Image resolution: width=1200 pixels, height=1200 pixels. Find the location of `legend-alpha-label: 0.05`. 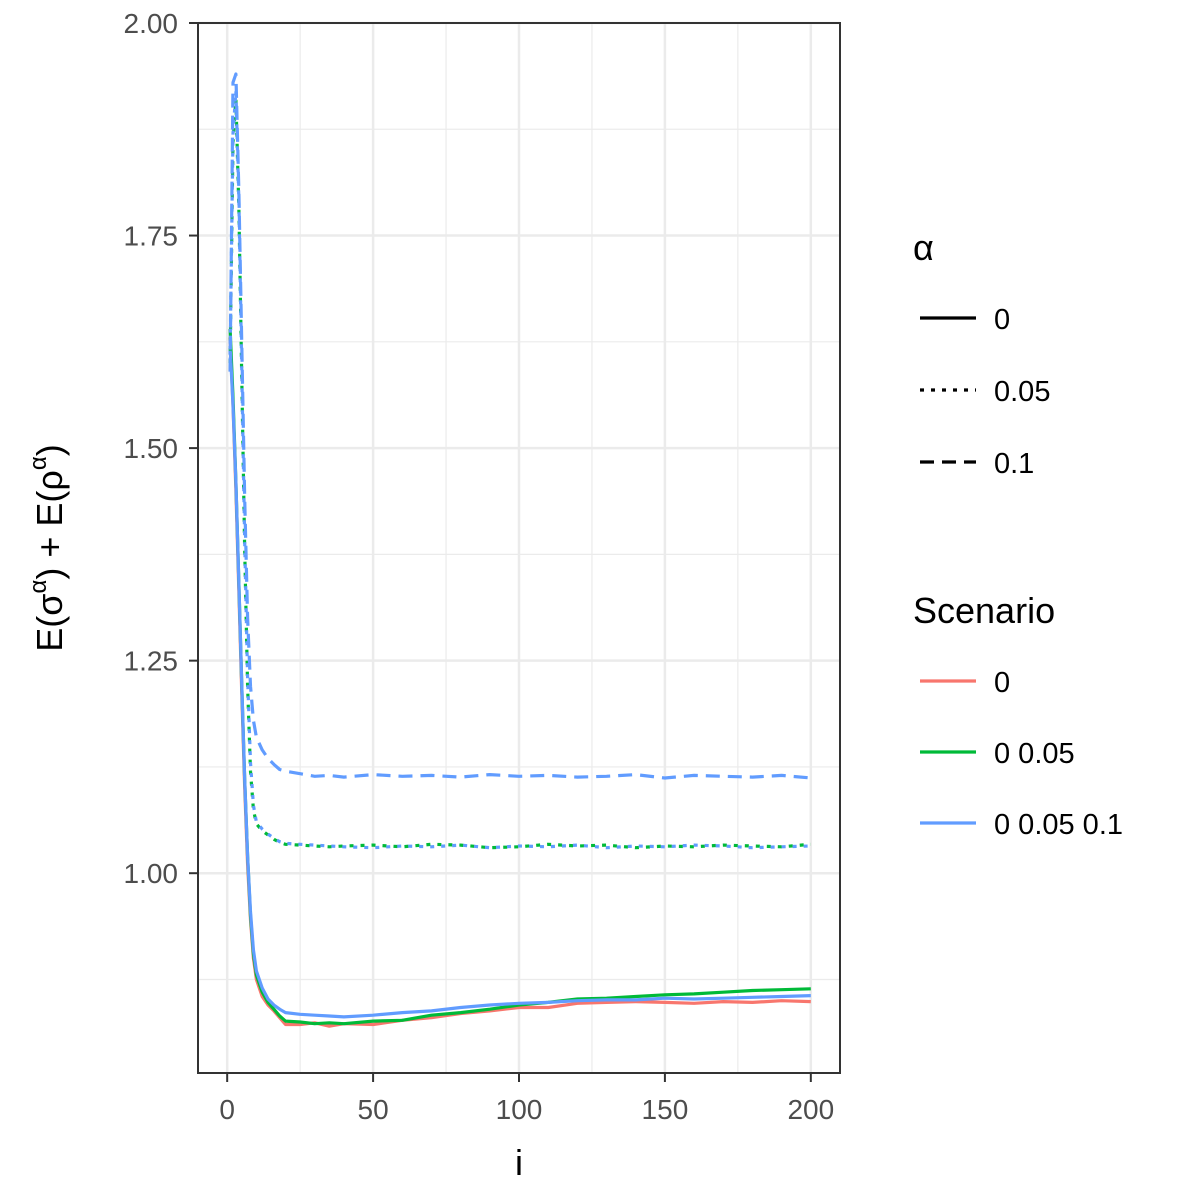

legend-alpha-label: 0.05 is located at coordinates (1022, 392).